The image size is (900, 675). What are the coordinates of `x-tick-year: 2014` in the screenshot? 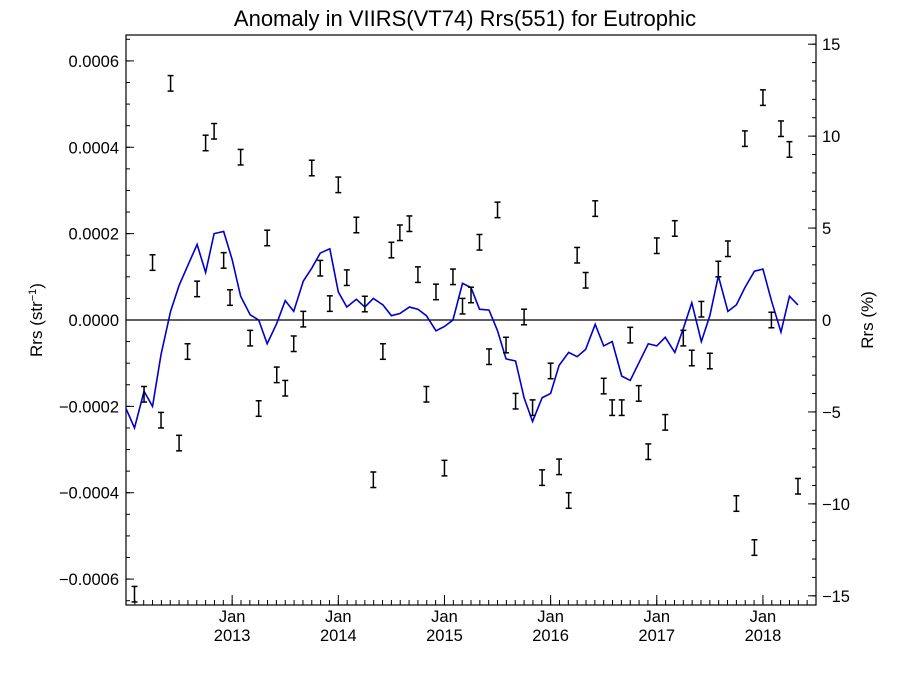 It's located at (338, 636).